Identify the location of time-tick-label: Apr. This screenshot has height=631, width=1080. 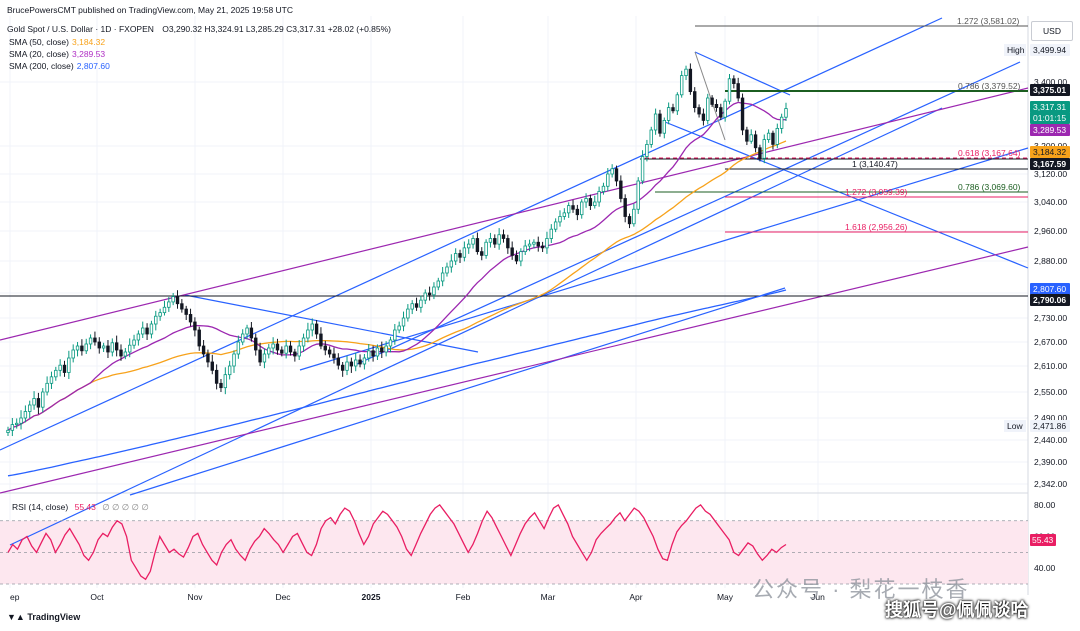
(635, 597).